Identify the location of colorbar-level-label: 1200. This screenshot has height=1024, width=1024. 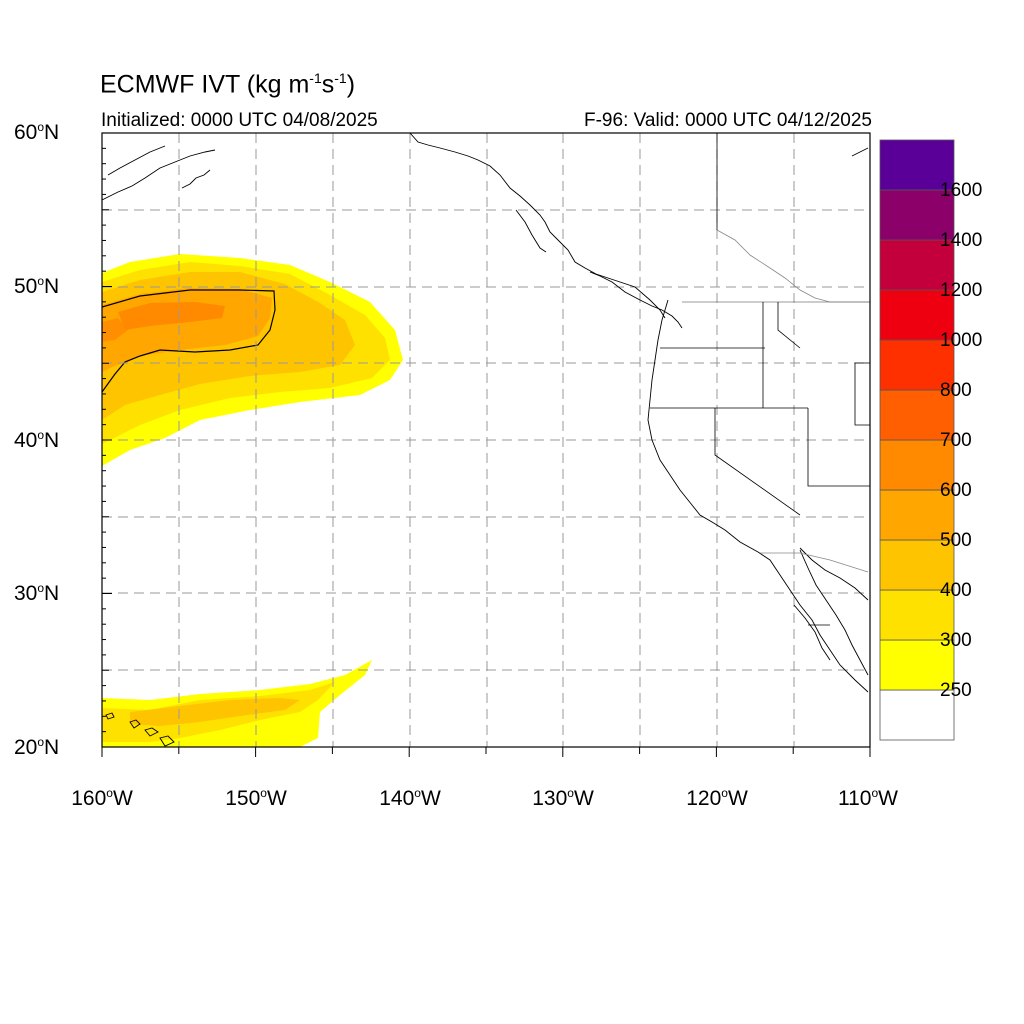
(961, 290).